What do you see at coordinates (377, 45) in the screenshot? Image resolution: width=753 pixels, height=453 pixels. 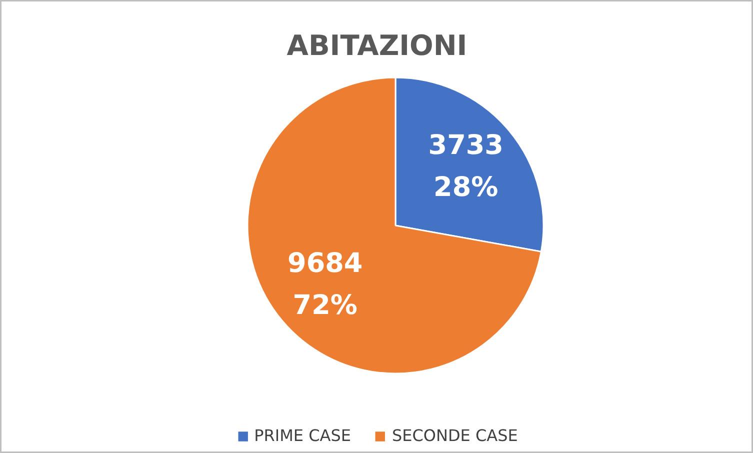 I see `chart-title: ABITAZIONI` at bounding box center [377, 45].